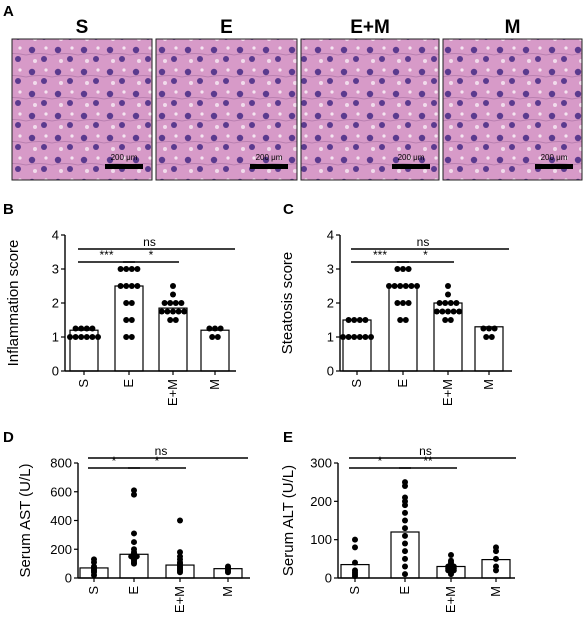 The width and height of the screenshot is (586, 624). What do you see at coordinates (61, 520) in the screenshot?
I see `y-tick-label: 400` at bounding box center [61, 520].